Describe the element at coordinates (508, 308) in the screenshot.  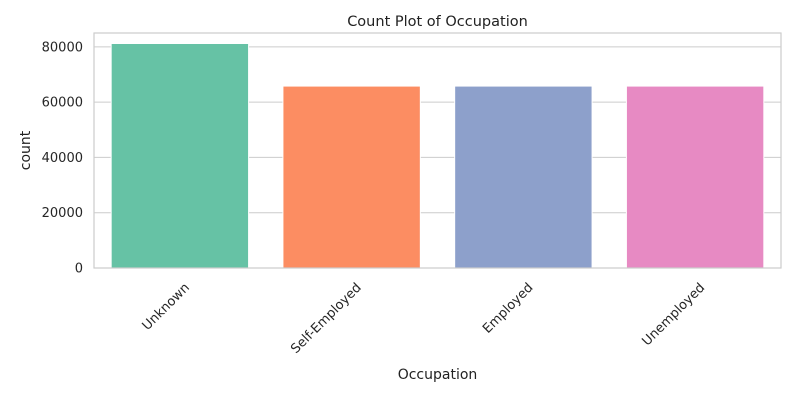
I see `x-tick-label: Employed` at that location.